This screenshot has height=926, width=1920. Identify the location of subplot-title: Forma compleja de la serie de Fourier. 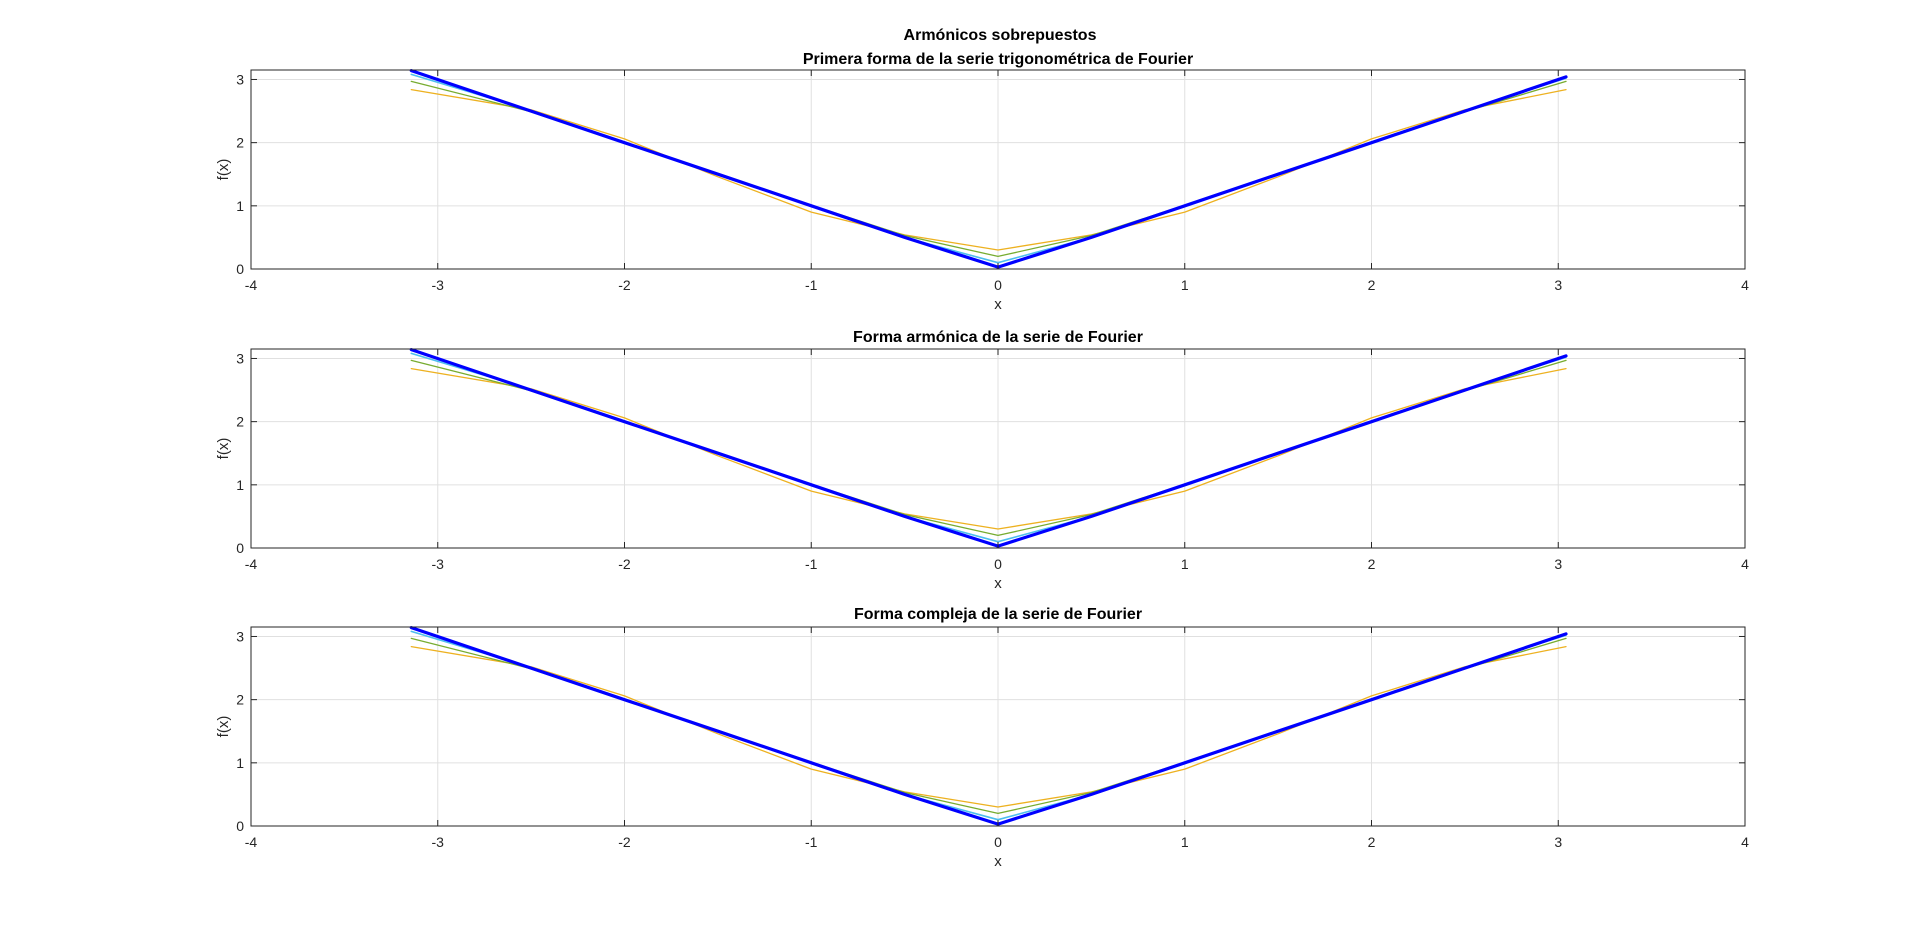
(998, 614).